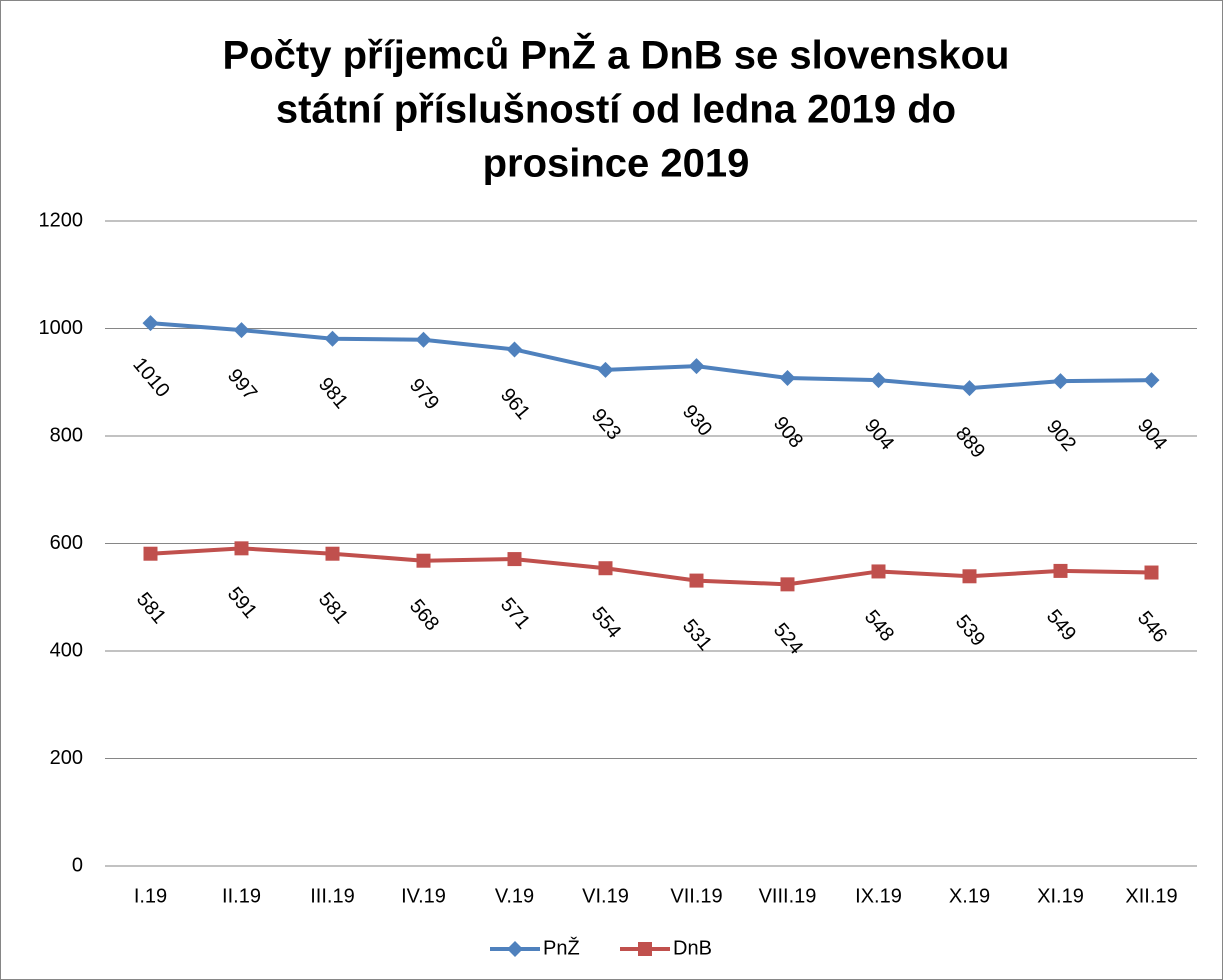 This screenshot has height=980, width=1223. Describe the element at coordinates (66, 650) in the screenshot. I see `y-tick-label: 400` at that location.